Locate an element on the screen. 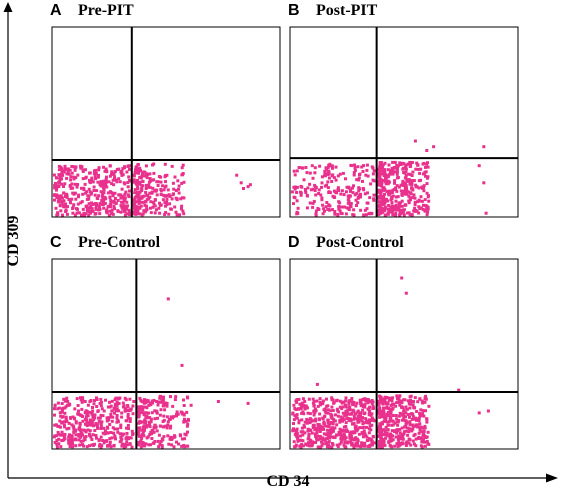  panel-title: Pre-PIT is located at coordinates (106, 10).